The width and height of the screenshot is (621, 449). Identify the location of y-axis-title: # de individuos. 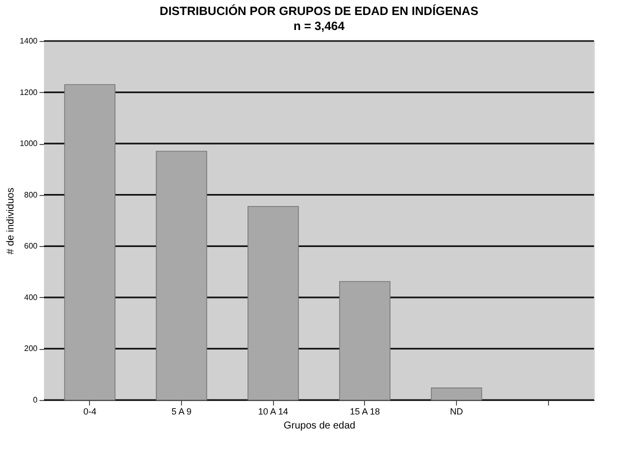
(11, 221).